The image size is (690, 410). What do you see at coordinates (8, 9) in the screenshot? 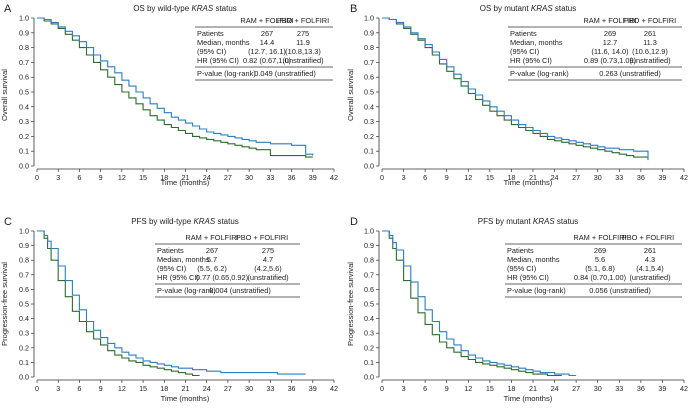
I see `panel-letter: A` at bounding box center [8, 9].